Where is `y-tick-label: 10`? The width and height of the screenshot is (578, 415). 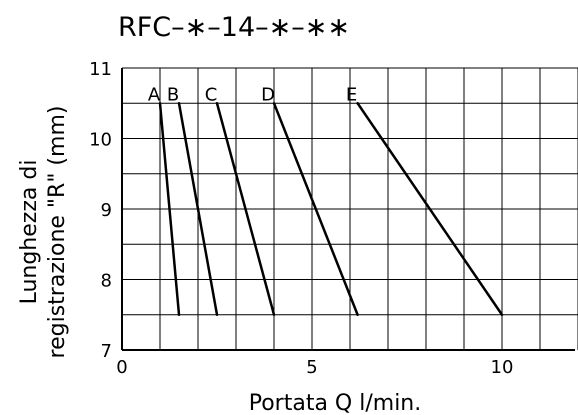 y-tick-label: 10 is located at coordinates (100, 140).